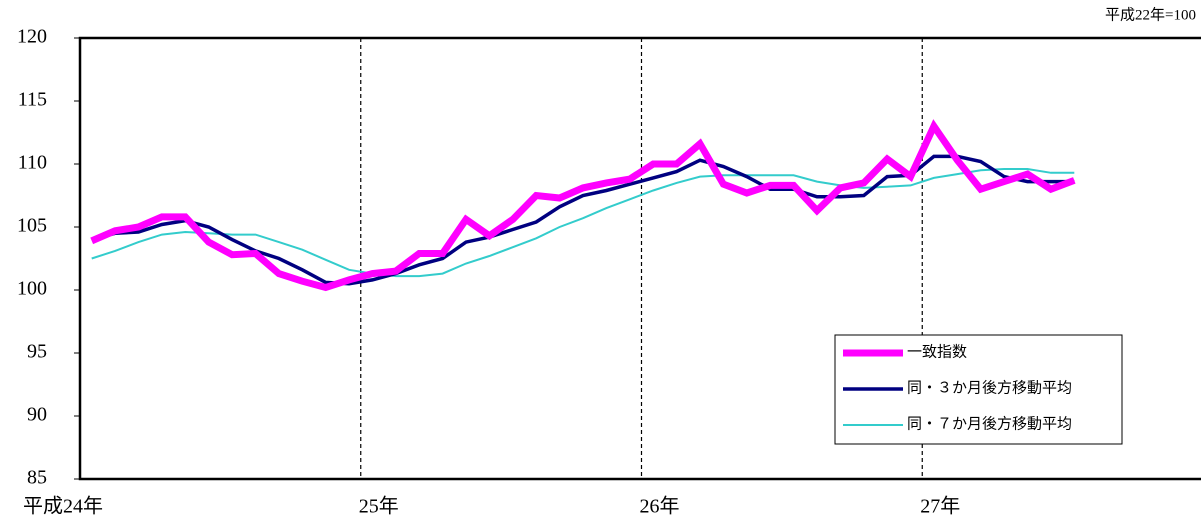  I want to click on x-tick-label: 27年, so click(940, 506).